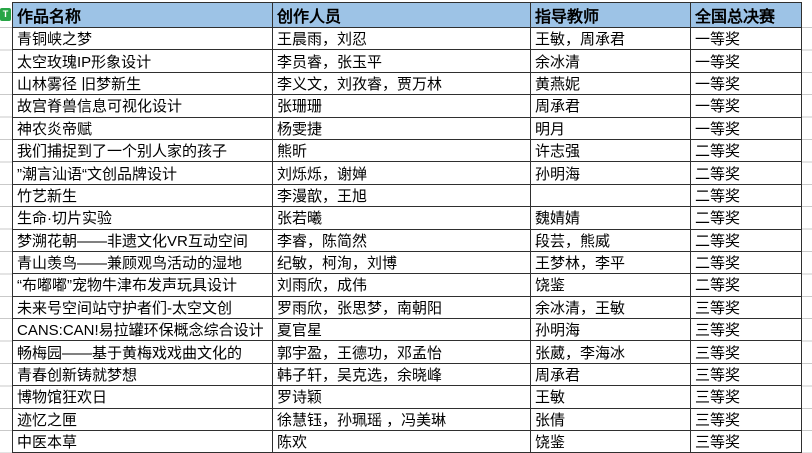 This screenshot has width=812, height=453. I want to click on header-row: 作品名称 创作人员 指导教师 全国总决赛, so click(407, 15).